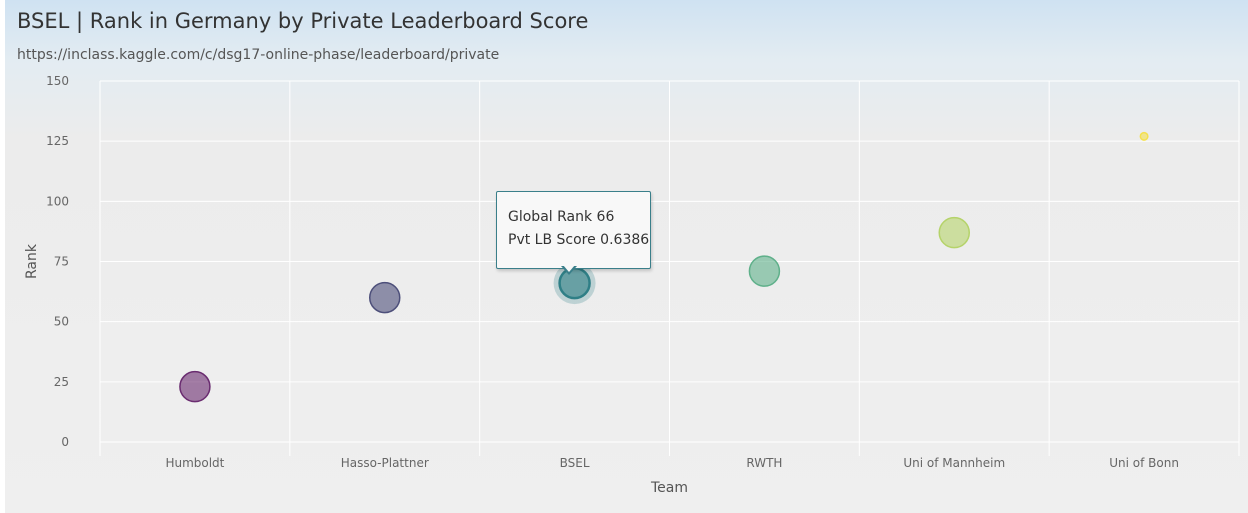 This screenshot has width=1248, height=513. What do you see at coordinates (194, 463) in the screenshot?
I see `x-tick-label: Humboldt` at bounding box center [194, 463].